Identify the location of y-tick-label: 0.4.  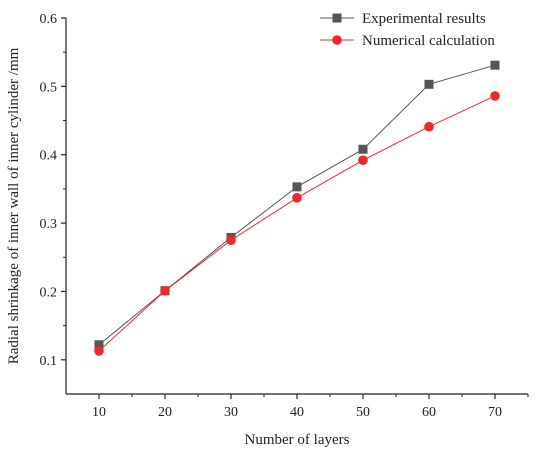
(49, 156).